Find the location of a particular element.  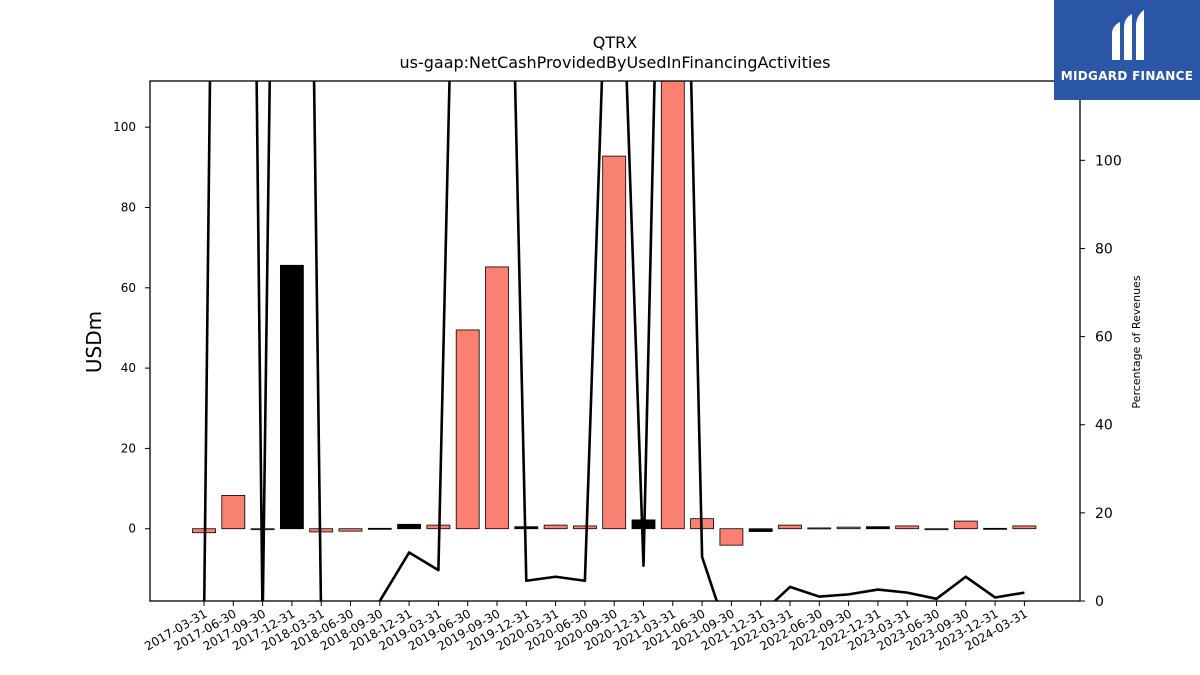

brand-logo: MIDGARD FINANCE is located at coordinates (1127, 50).